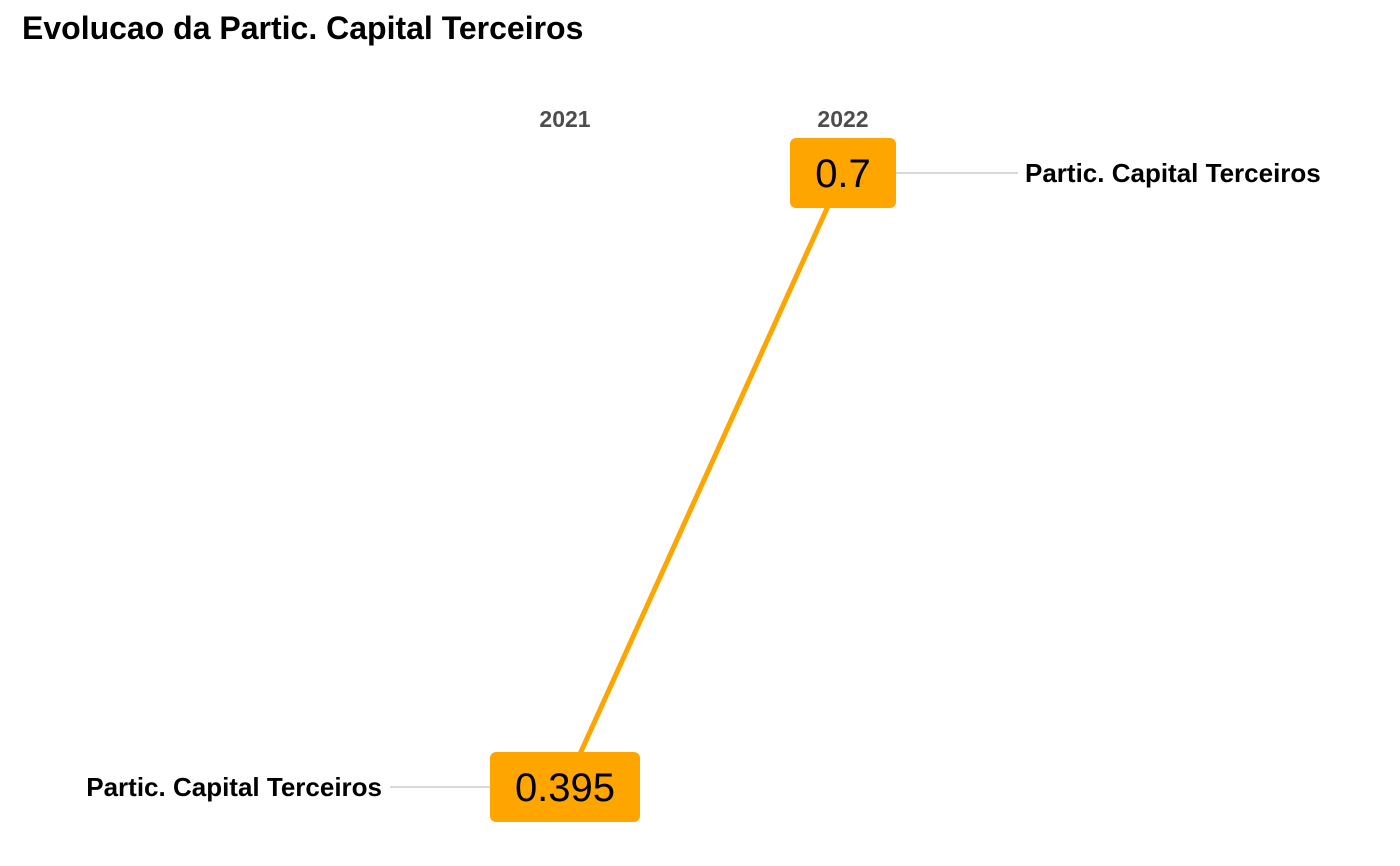 The image size is (1400, 866). I want to click on series-line, so click(704, 480).